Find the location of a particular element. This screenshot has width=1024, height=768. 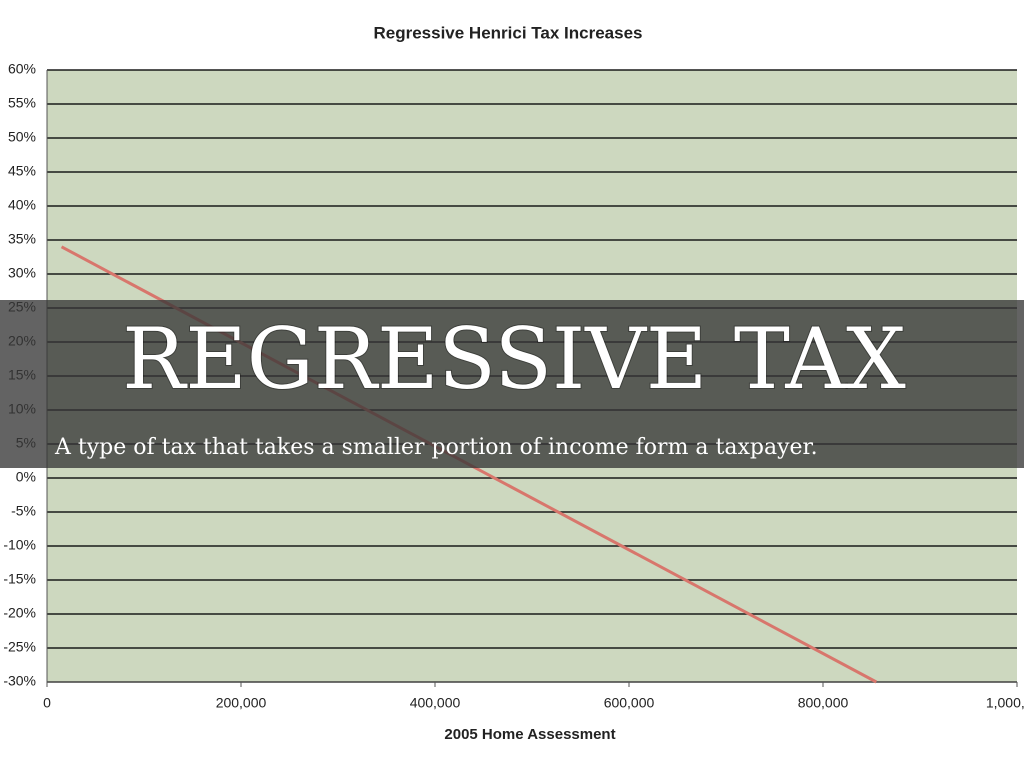

y-tick-label: 45% is located at coordinates (22, 171).